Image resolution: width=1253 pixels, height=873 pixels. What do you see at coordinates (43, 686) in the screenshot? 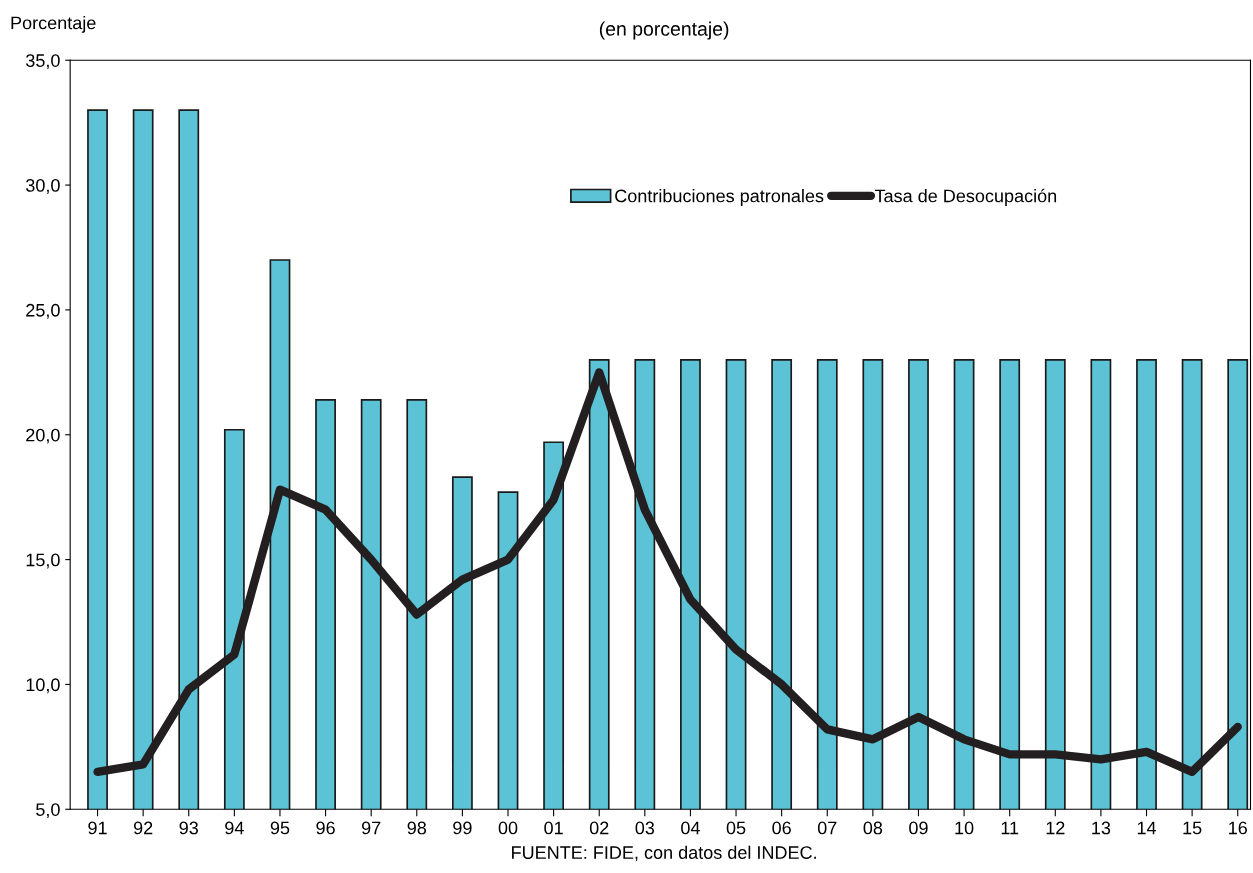
I see `y-tick-label: 10,0` at bounding box center [43, 686].